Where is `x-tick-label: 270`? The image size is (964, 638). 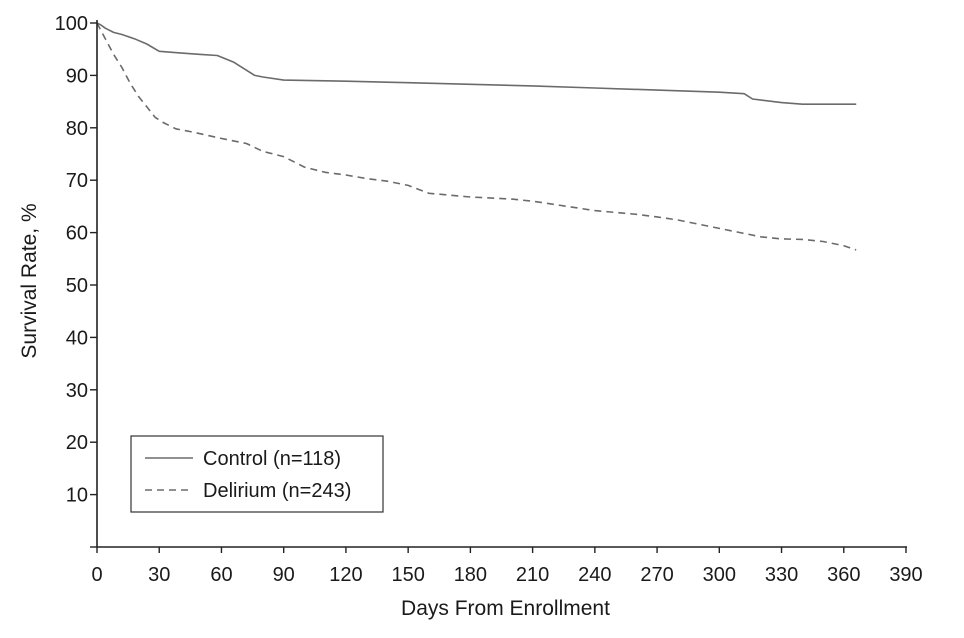 x-tick-label: 270 is located at coordinates (656, 575).